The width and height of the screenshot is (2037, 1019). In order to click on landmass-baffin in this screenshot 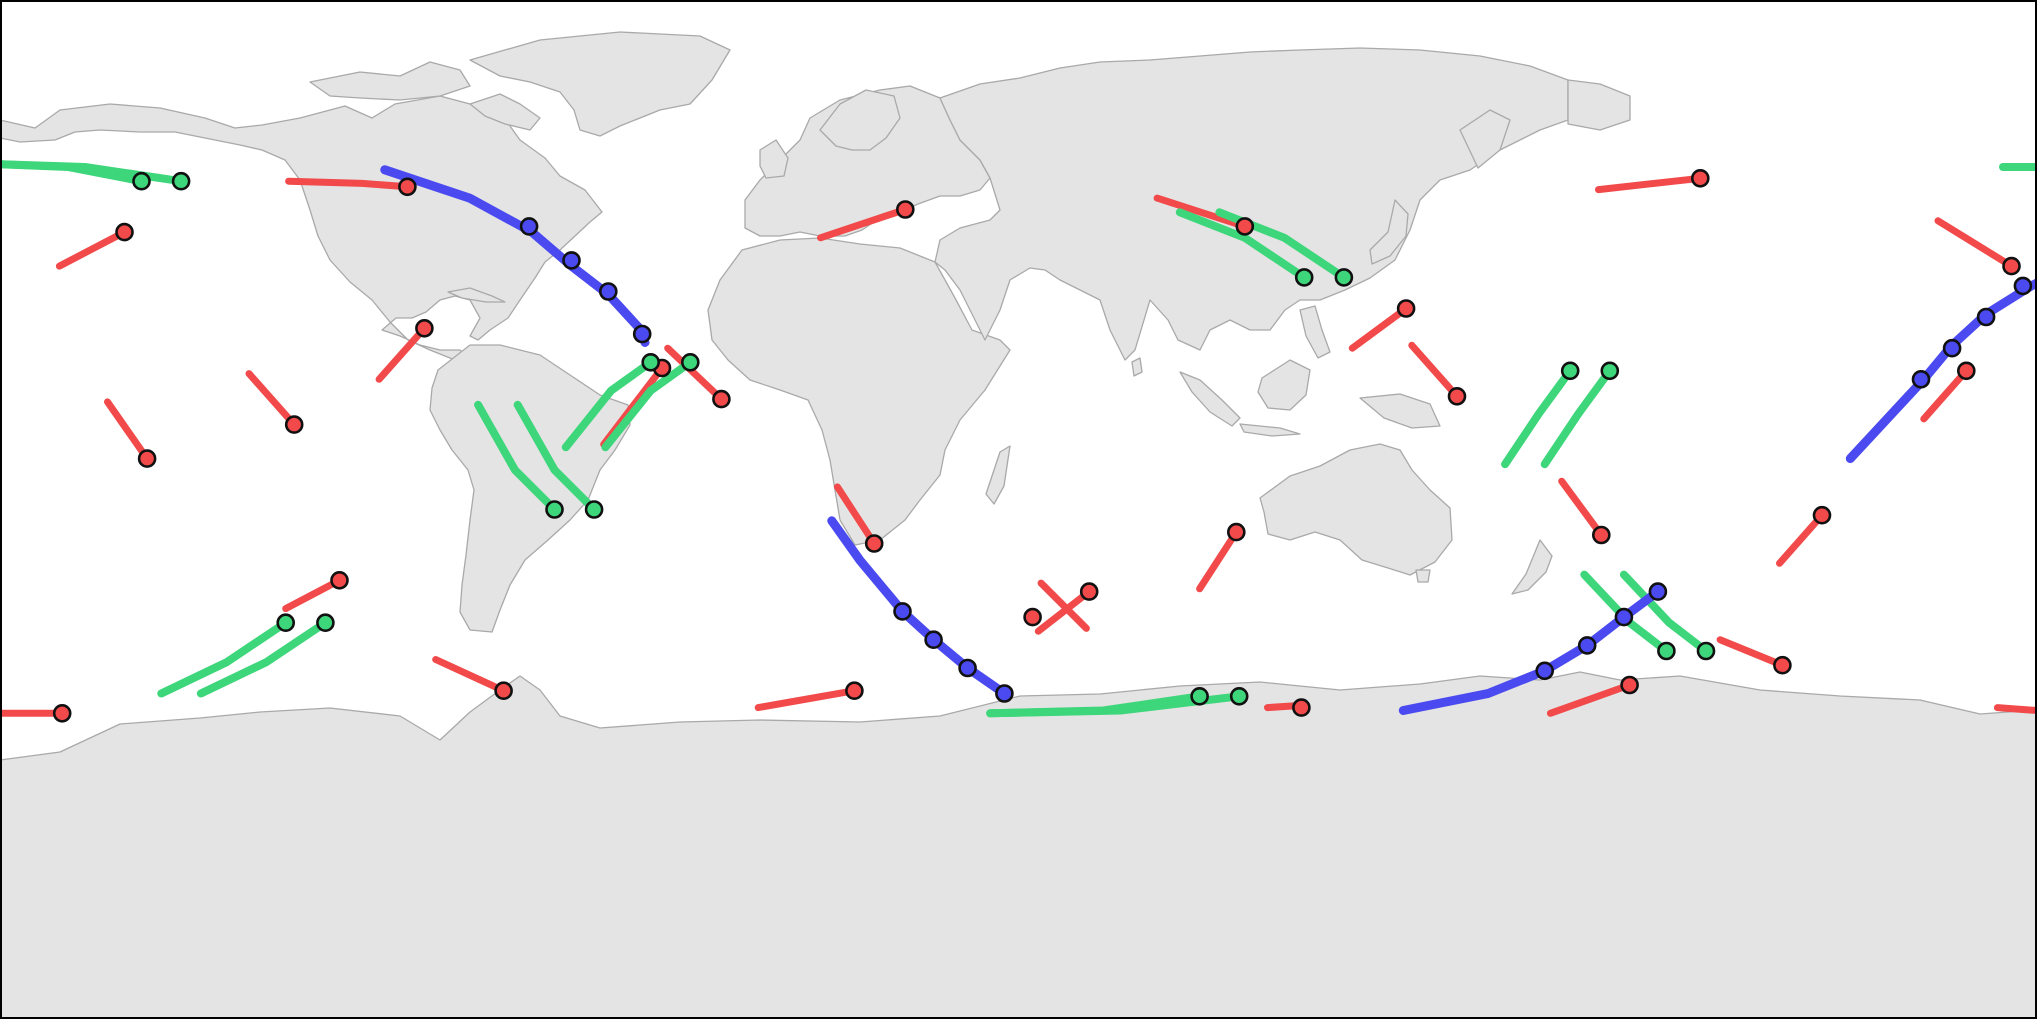, I will do `click(505, 112)`.